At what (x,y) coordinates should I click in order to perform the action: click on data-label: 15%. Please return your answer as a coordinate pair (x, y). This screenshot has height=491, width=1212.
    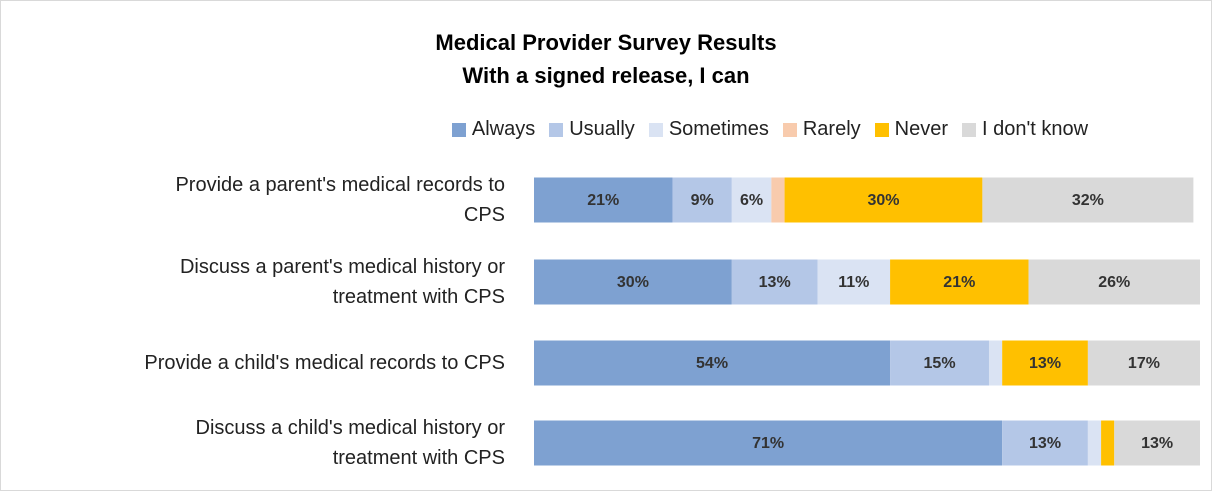
    Looking at the image, I should click on (940, 363).